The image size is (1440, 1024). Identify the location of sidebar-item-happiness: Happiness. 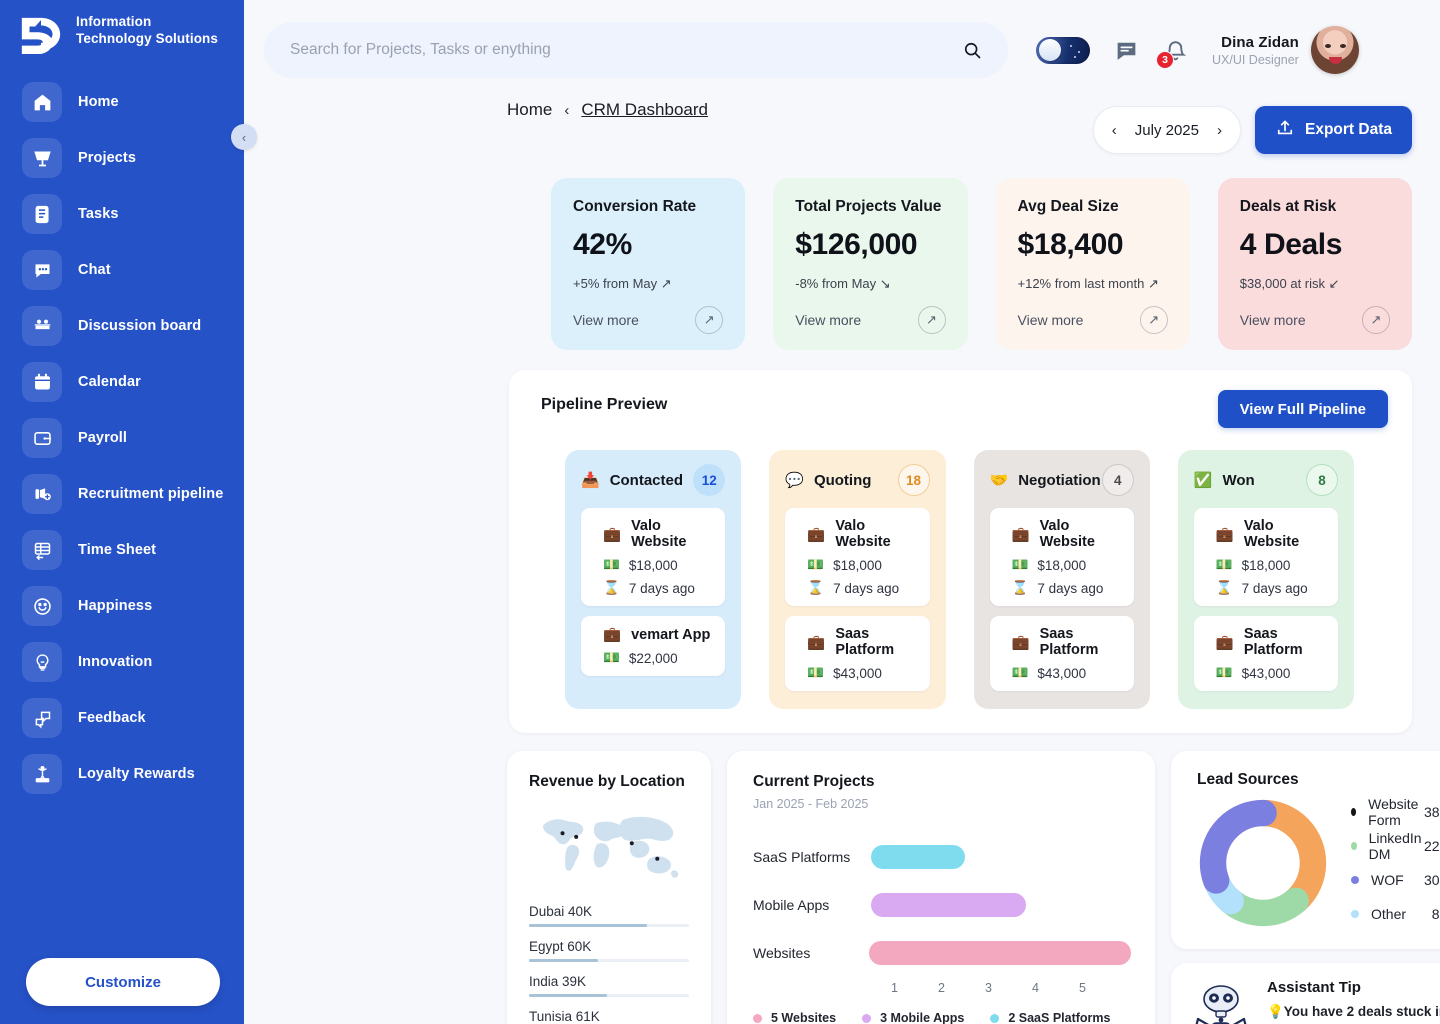
(122, 606).